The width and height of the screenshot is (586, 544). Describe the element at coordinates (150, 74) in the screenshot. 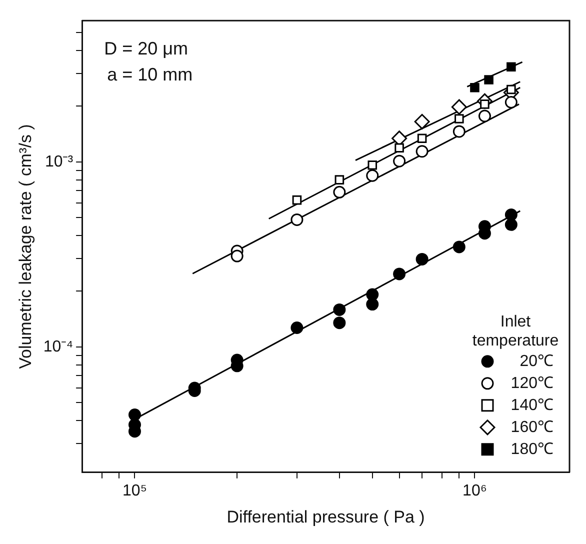

I see `annotation: a = 10 mm` at that location.